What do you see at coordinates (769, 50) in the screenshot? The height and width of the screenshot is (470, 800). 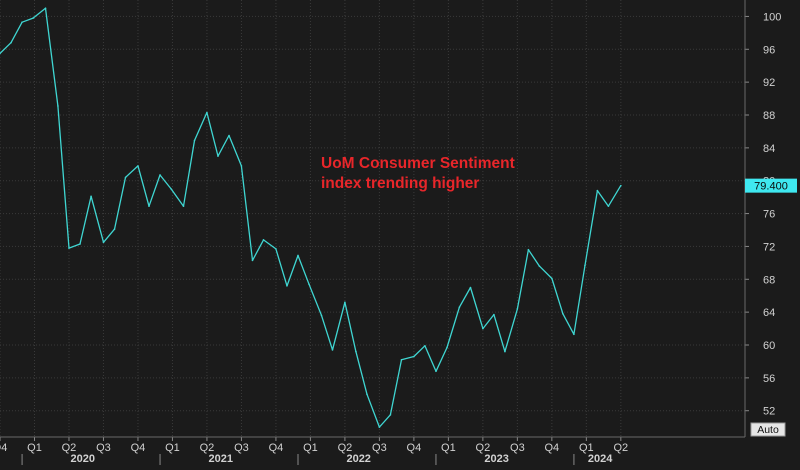 I see `y-tick-label: 96` at bounding box center [769, 50].